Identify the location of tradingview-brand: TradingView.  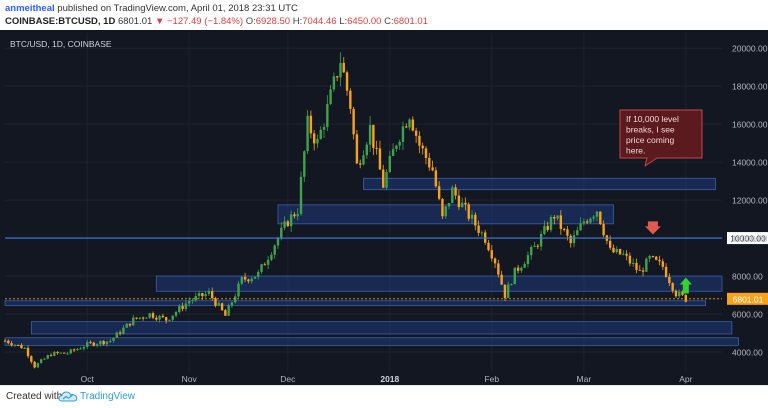
(108, 396).